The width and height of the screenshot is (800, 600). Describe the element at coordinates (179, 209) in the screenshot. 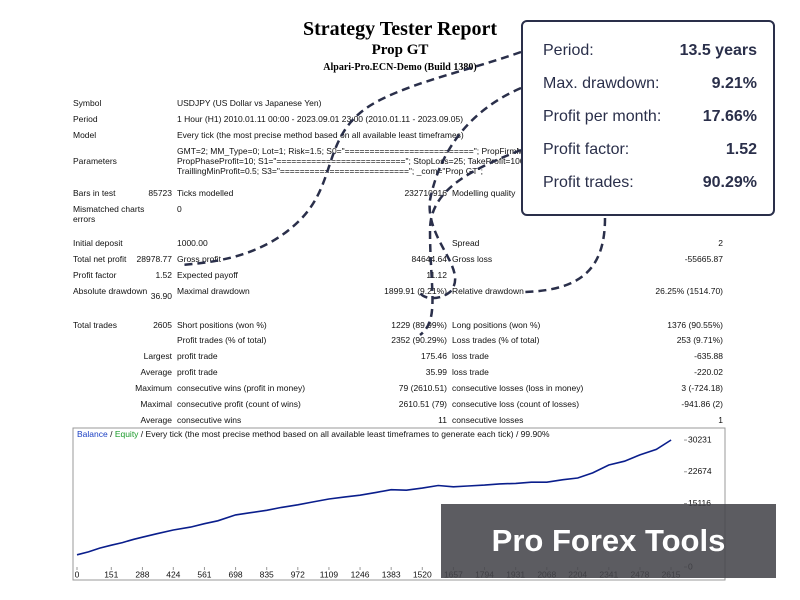

I see `cell-value: 0` at that location.